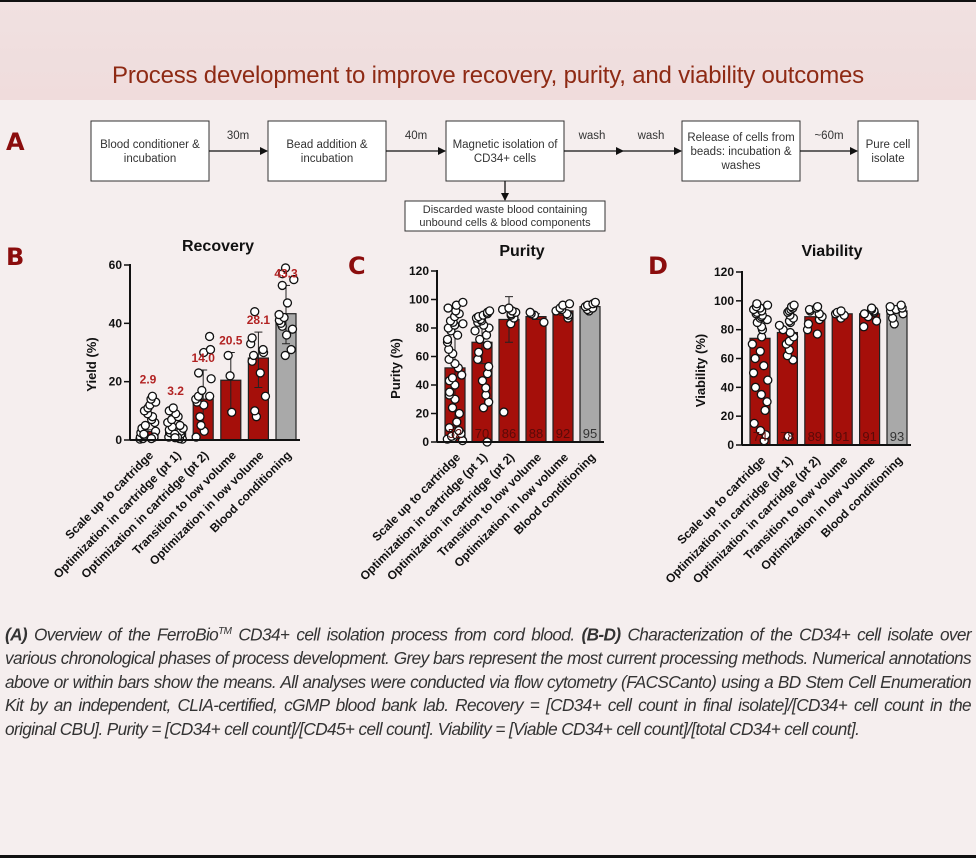 Image resolution: width=976 pixels, height=858 pixels. I want to click on bar-value-label: 93, so click(897, 436).